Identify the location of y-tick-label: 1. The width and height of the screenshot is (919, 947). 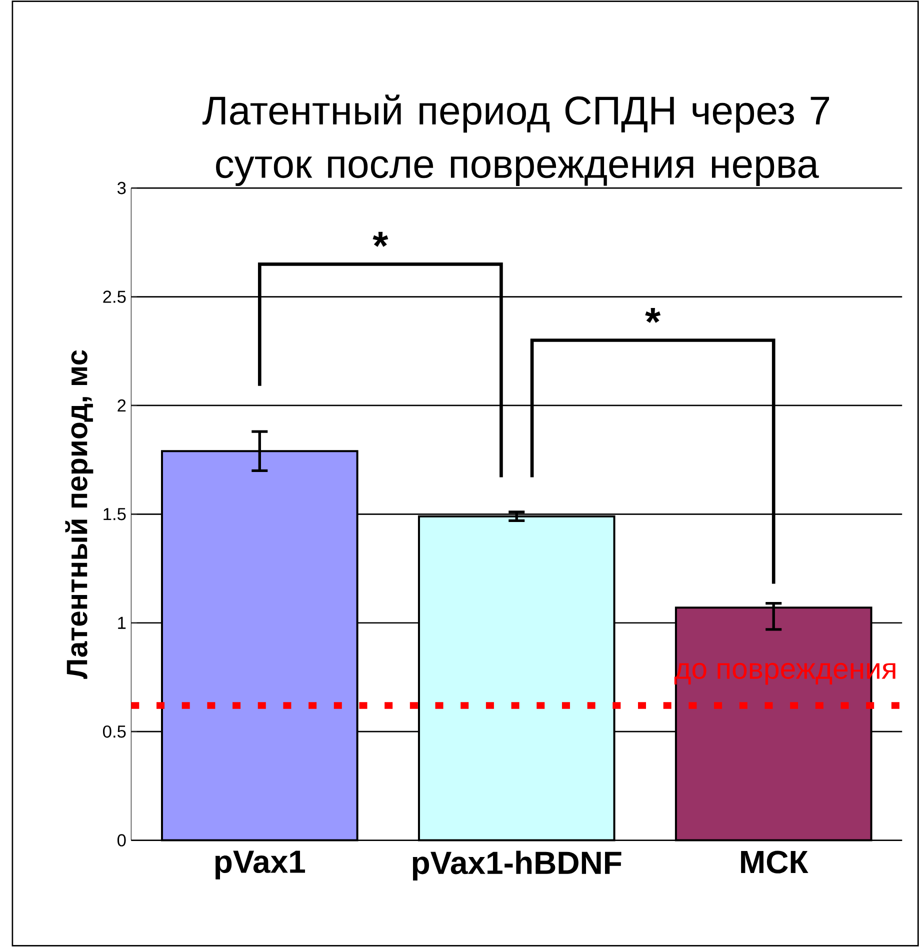
(122, 622).